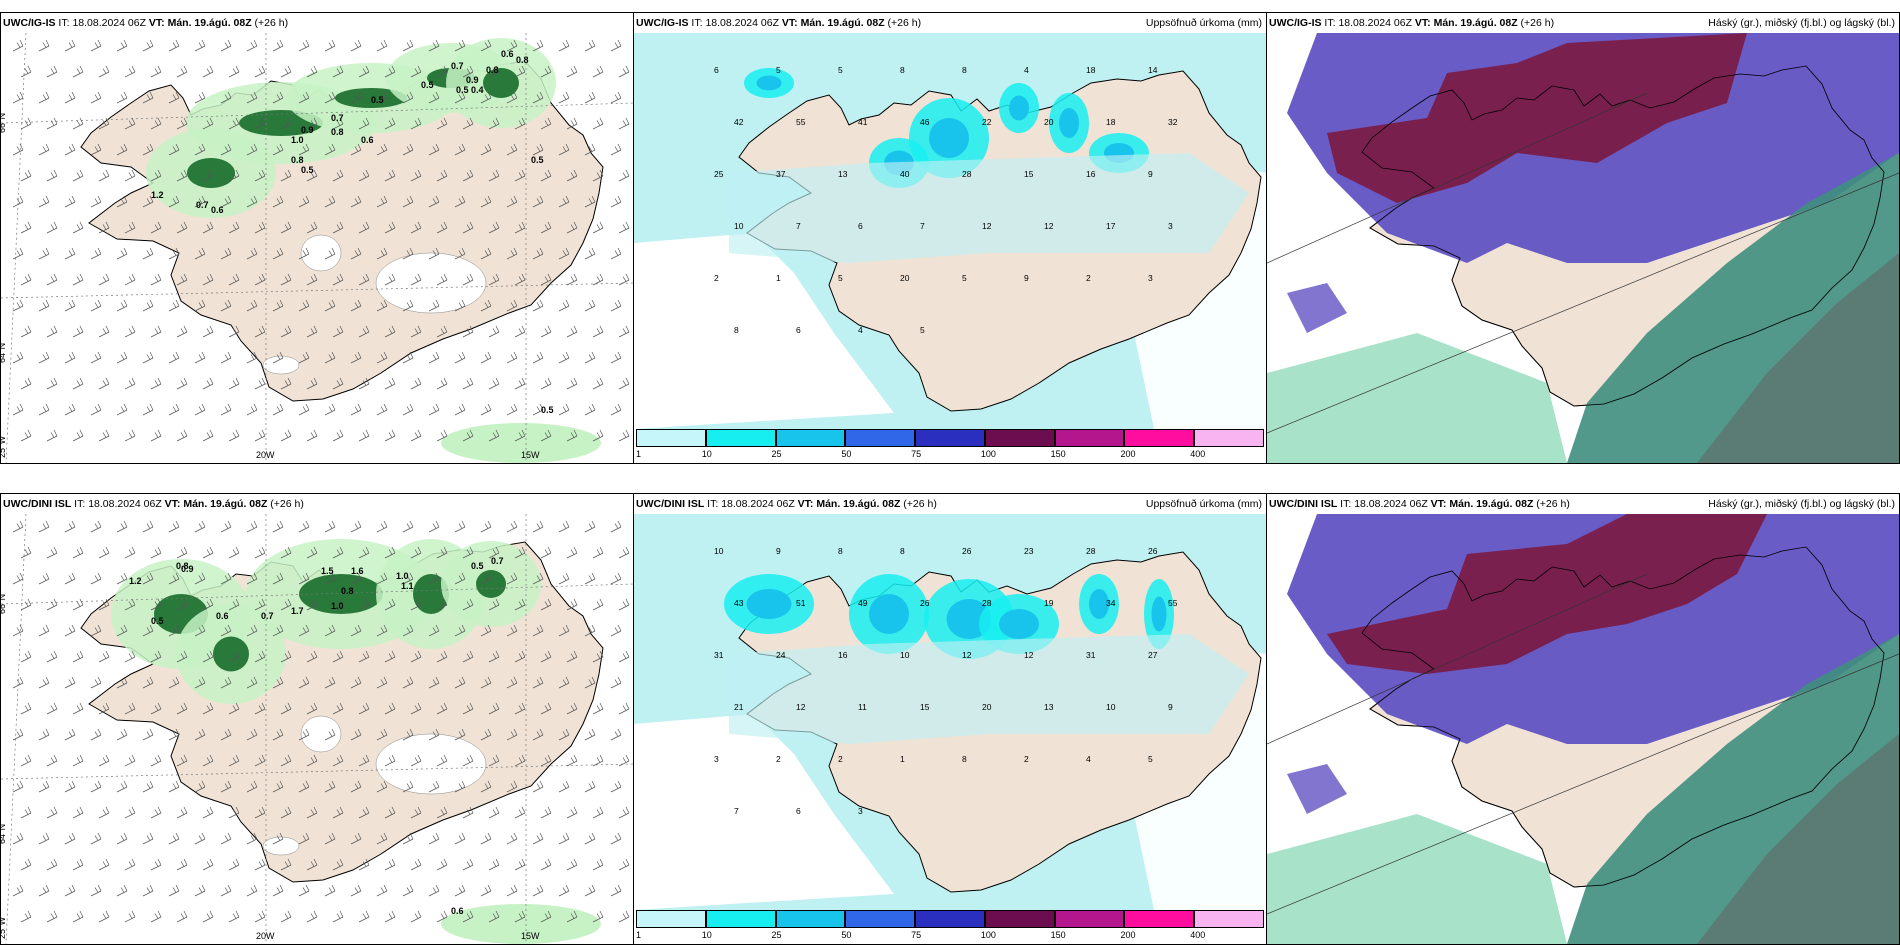 The image size is (1900, 950). Describe the element at coordinates (916, 935) in the screenshot. I see `colorbar-label: 75` at that location.